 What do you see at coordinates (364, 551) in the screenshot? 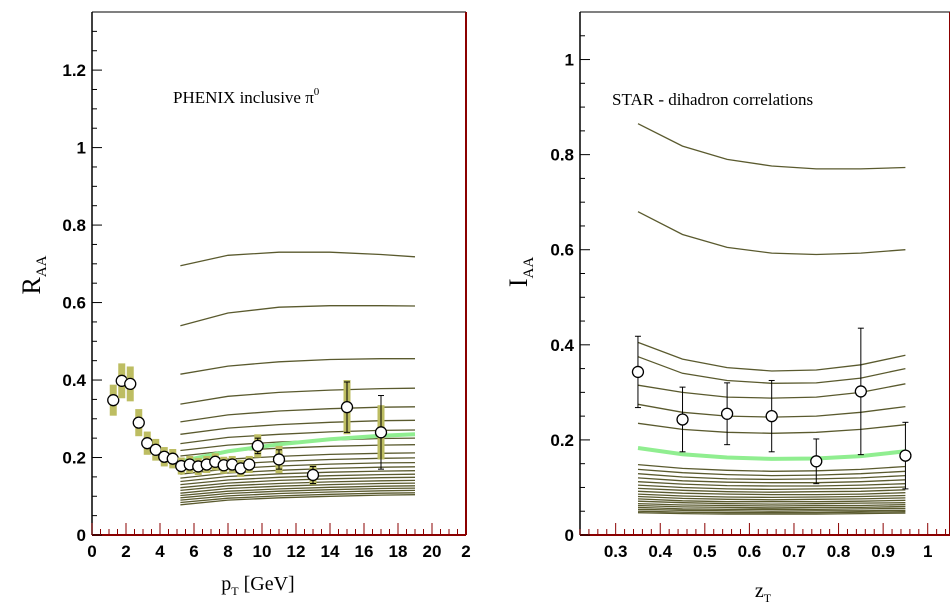
I see `x-tick-label: 16` at bounding box center [364, 551].